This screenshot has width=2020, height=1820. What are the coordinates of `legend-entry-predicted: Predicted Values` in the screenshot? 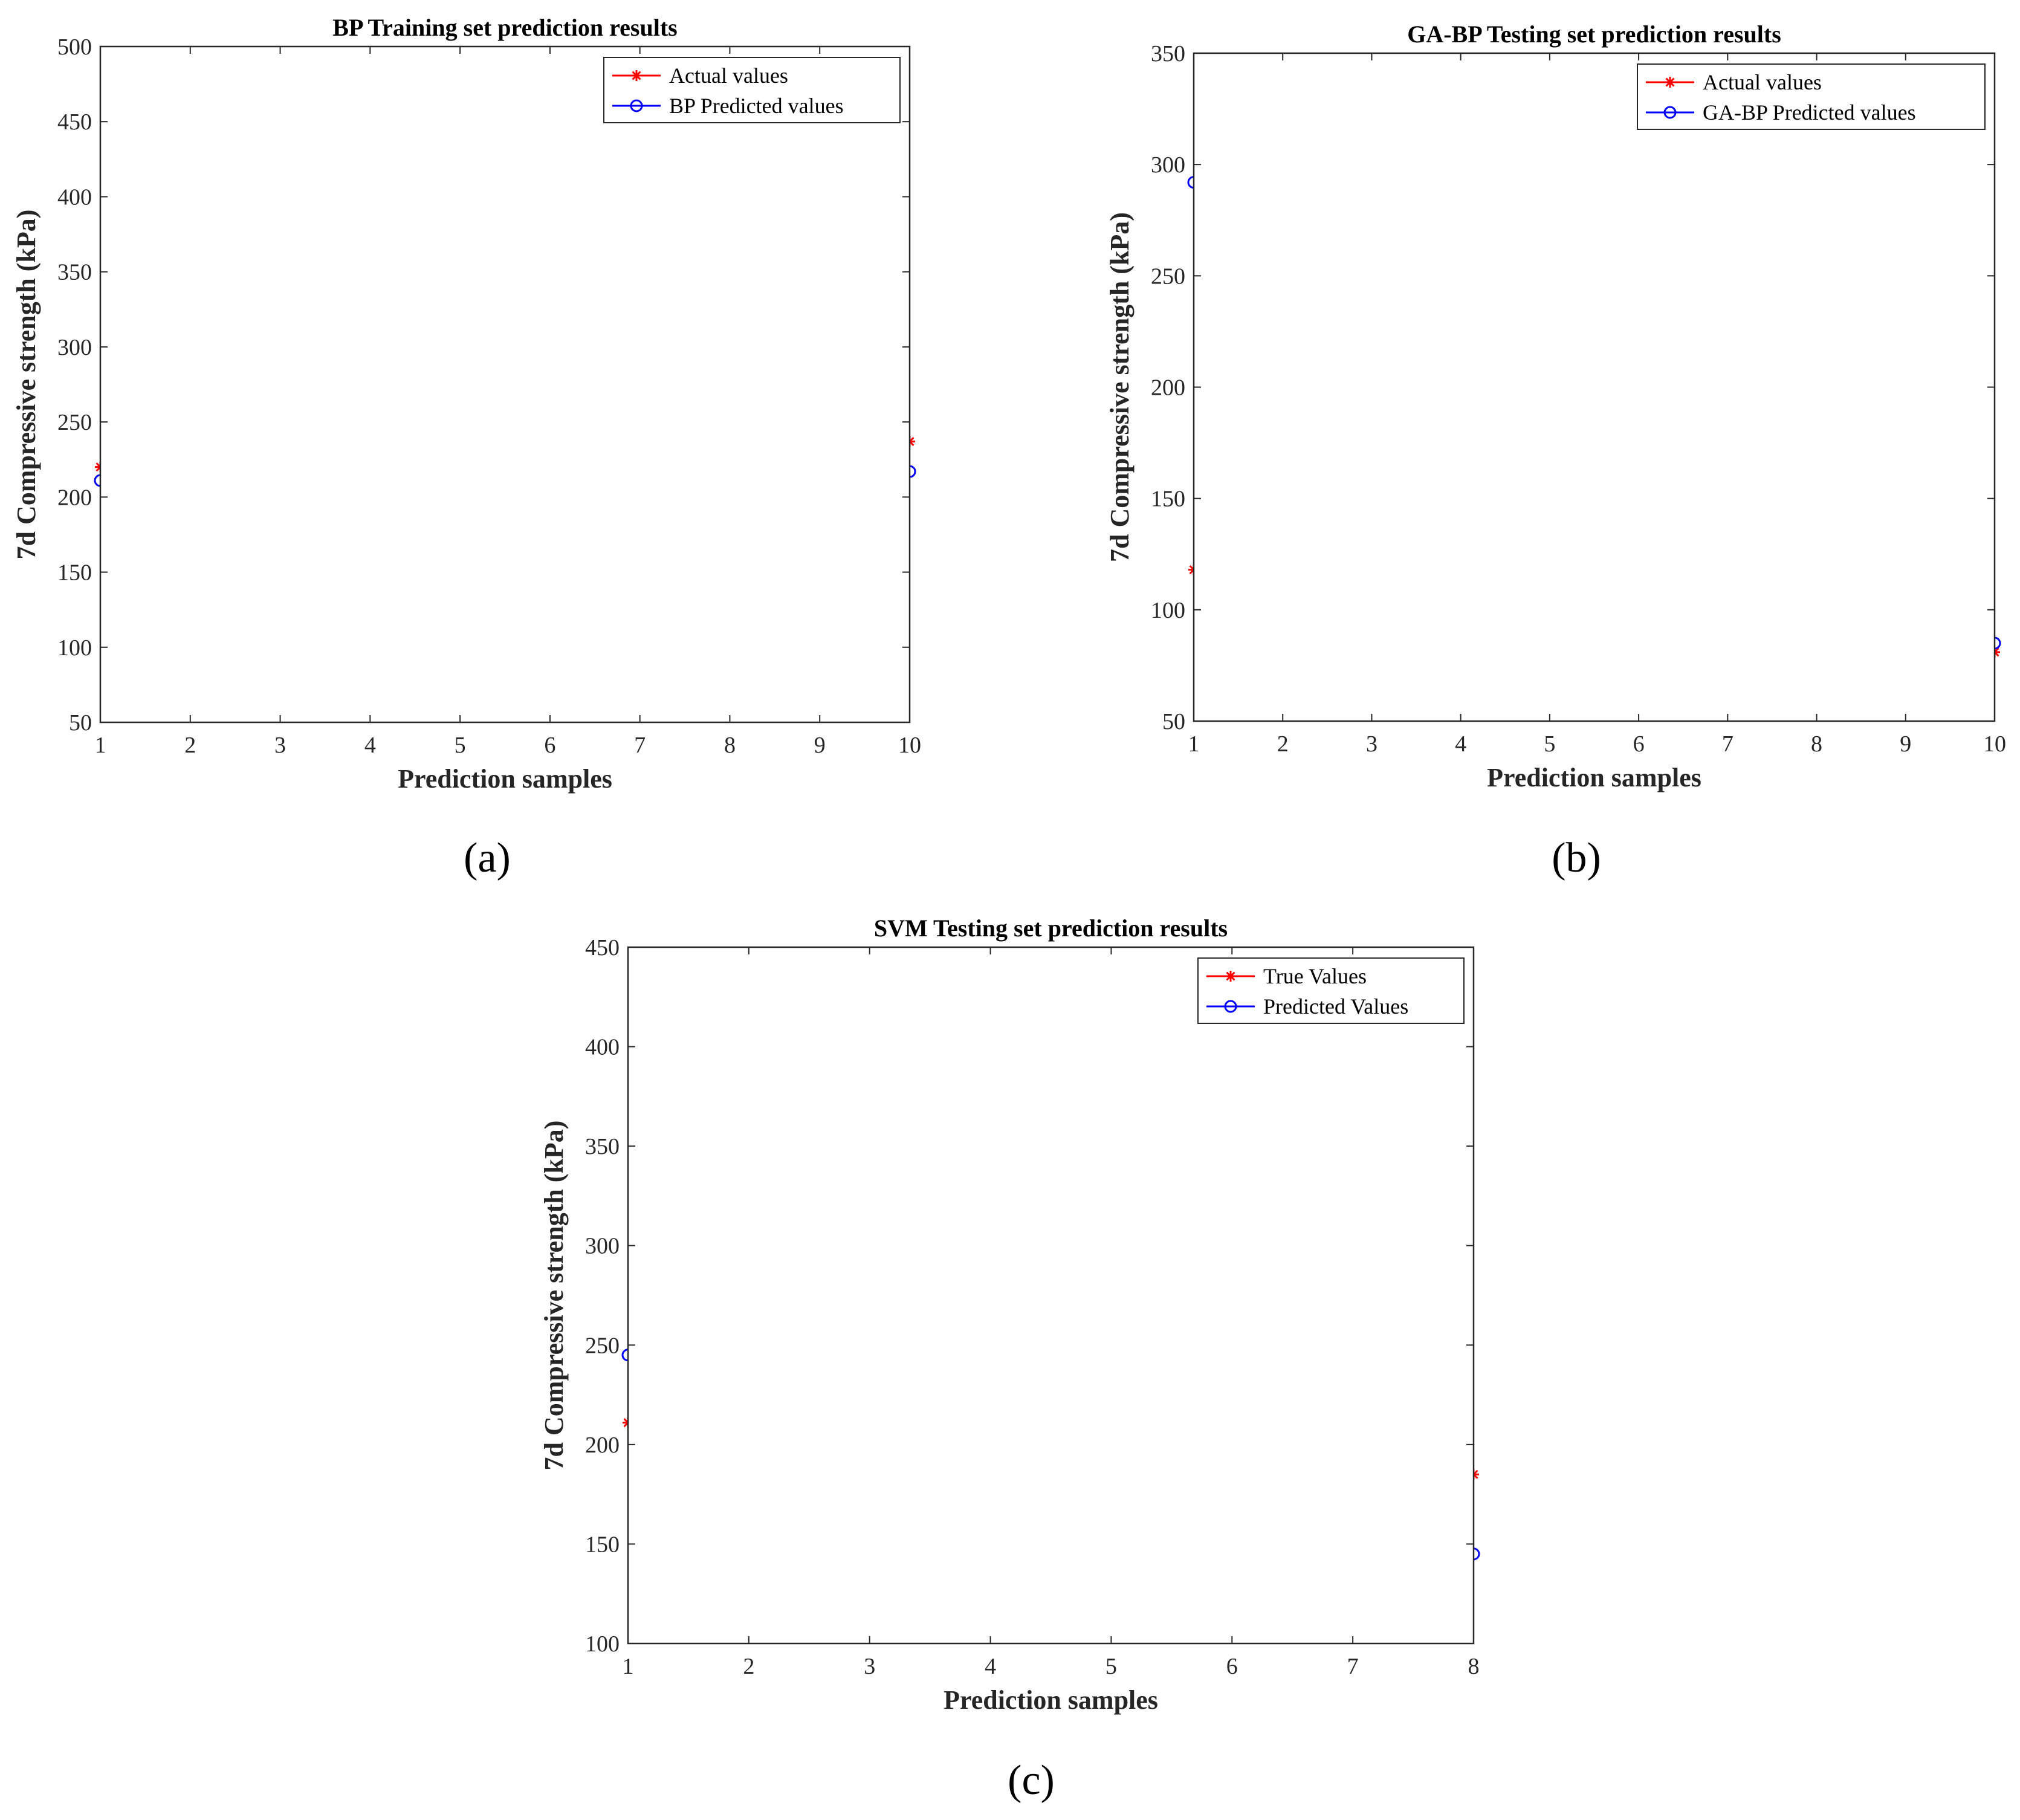 It's located at (1335, 1006).